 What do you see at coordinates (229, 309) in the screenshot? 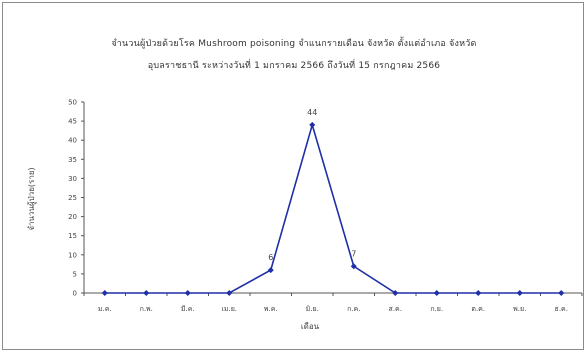
I see `x-tick-label: เม.ย.` at bounding box center [229, 309].